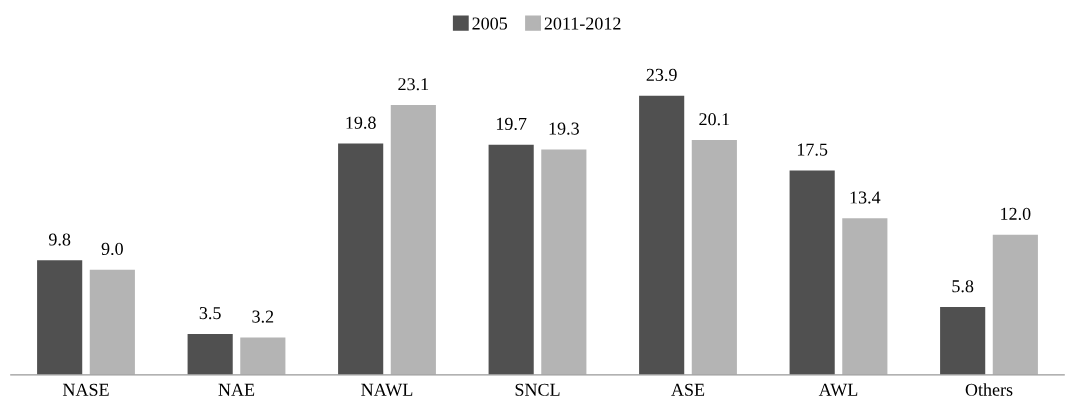 The image size is (1075, 411). Describe the element at coordinates (59, 239) in the screenshot. I see `data-label: 9.8` at that location.